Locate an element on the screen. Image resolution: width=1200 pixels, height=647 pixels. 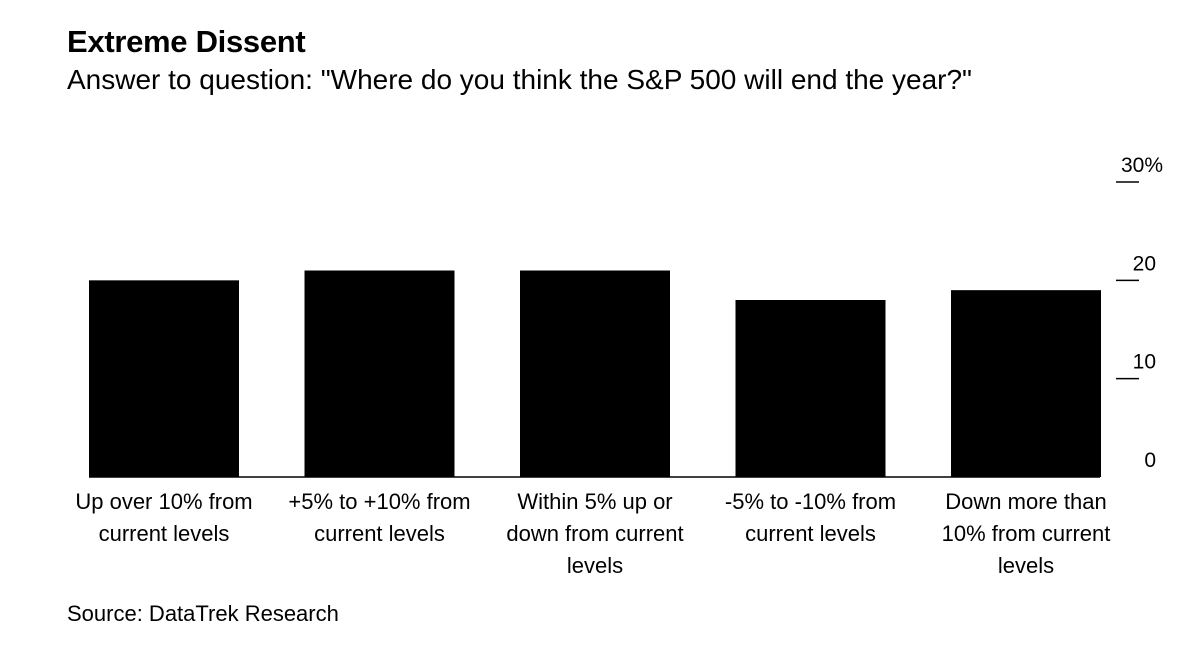
chart-title: Extreme Dissent is located at coordinates (186, 41).